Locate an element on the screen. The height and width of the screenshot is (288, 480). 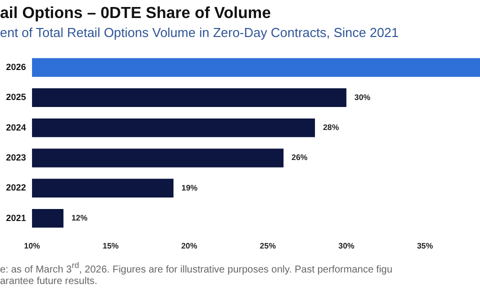
text: arantee future results. is located at coordinates (49, 282).